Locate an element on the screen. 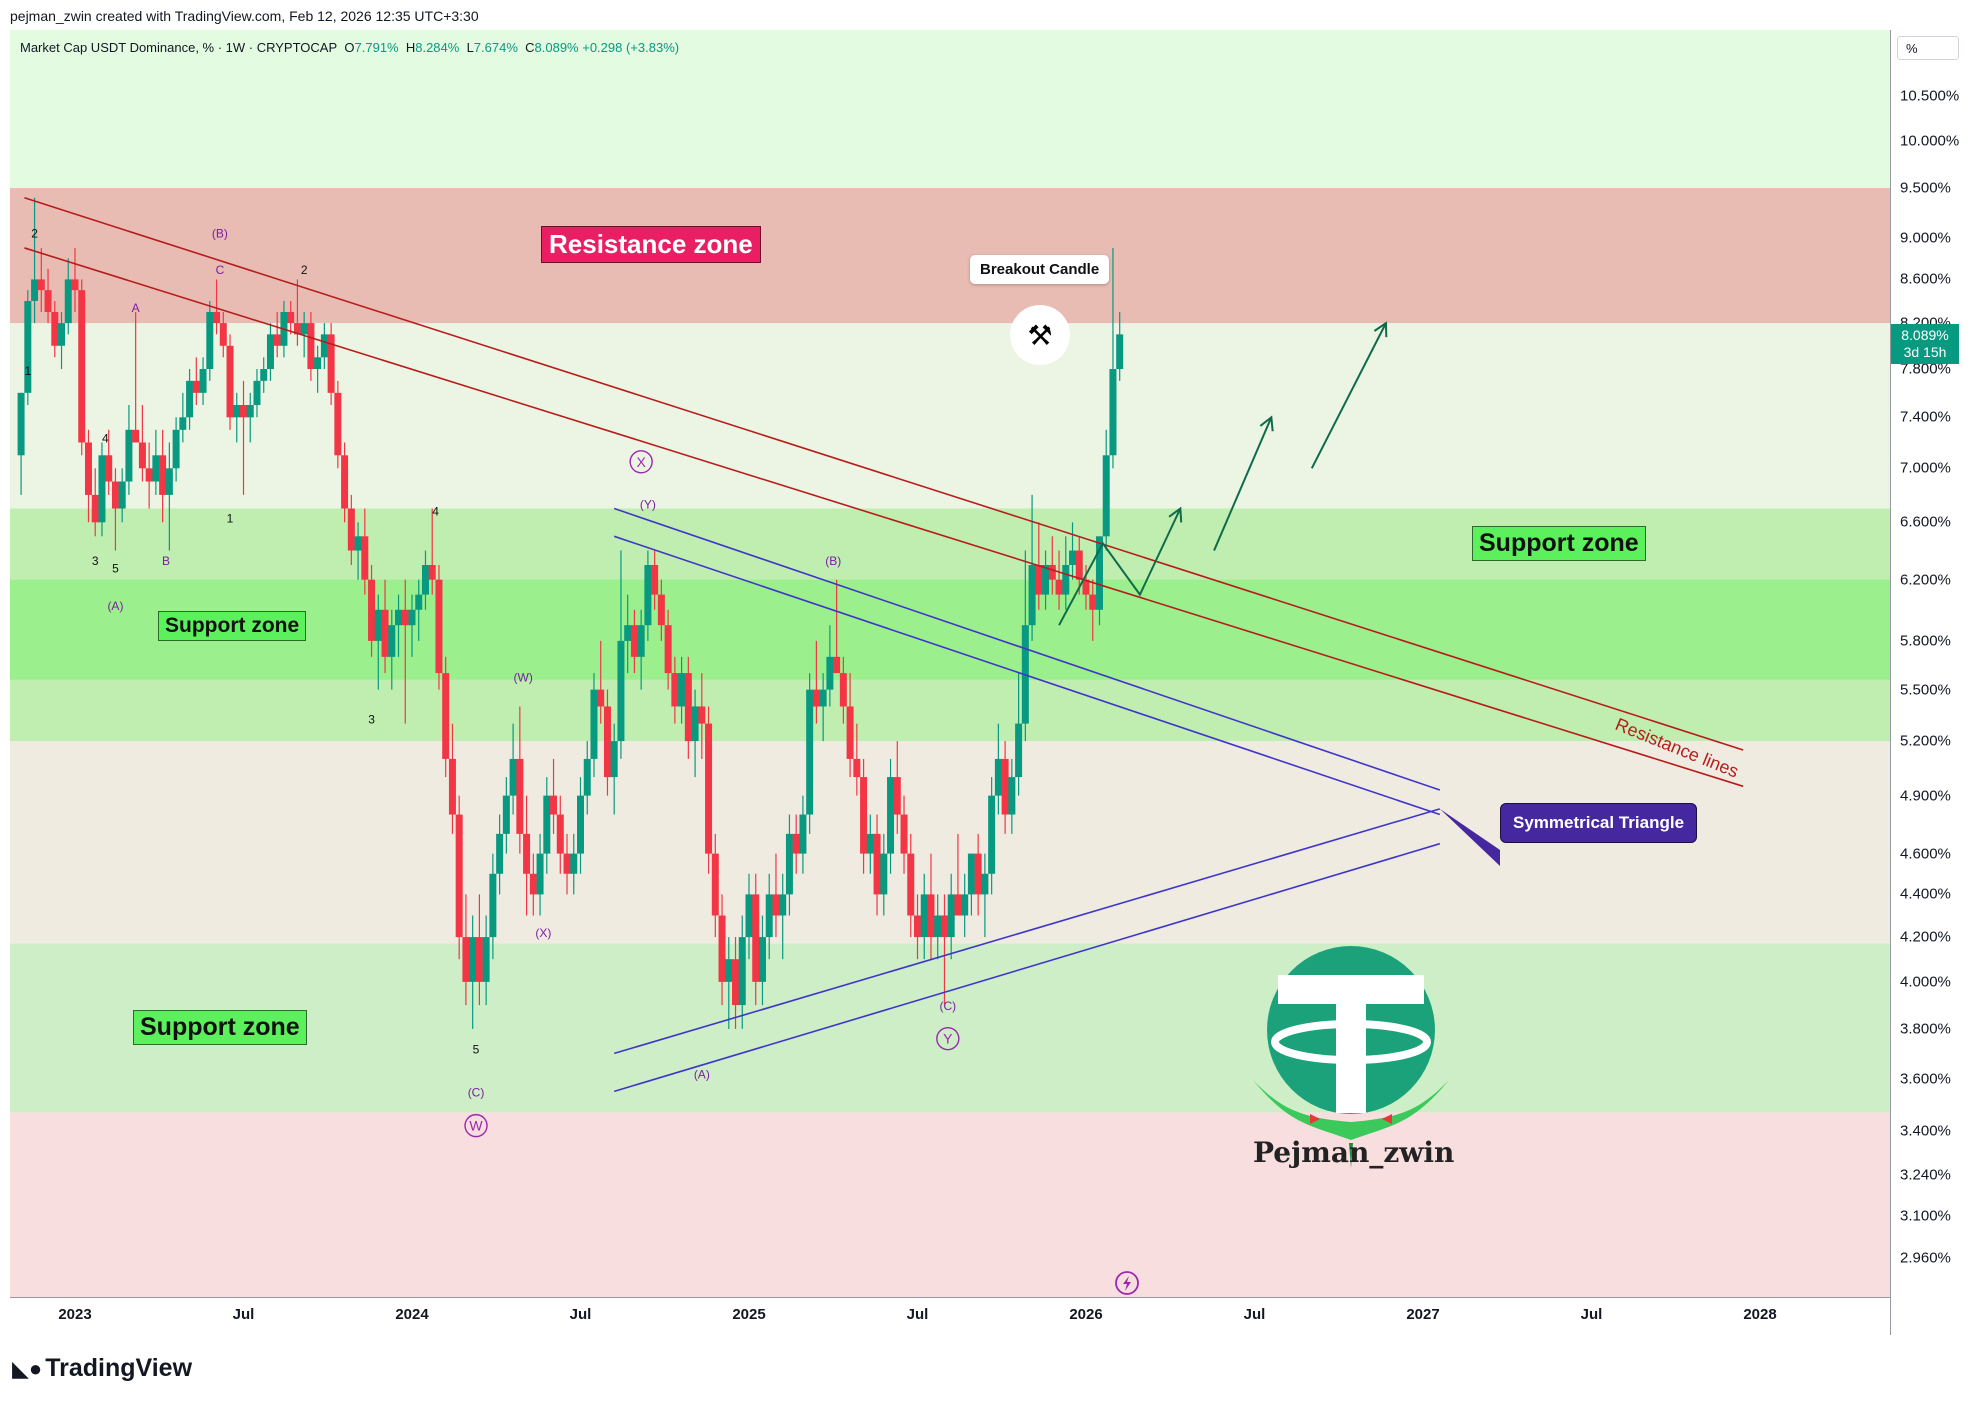 The height and width of the screenshot is (1401, 1978). tradingview-logo: ◣● TradingView is located at coordinates (102, 1368).